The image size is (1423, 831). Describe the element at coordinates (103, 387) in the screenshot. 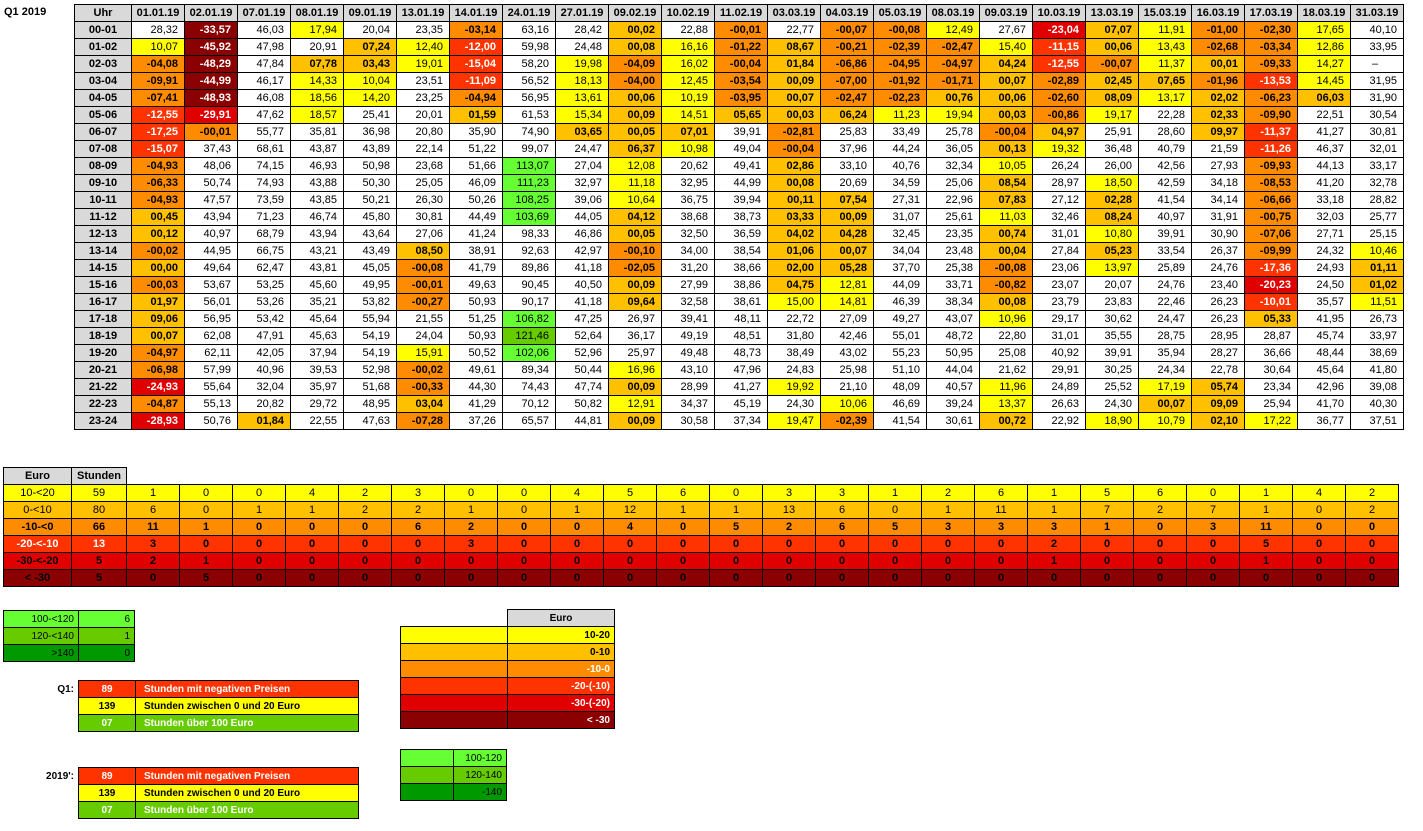

I see `hour-cell: 21-22` at that location.